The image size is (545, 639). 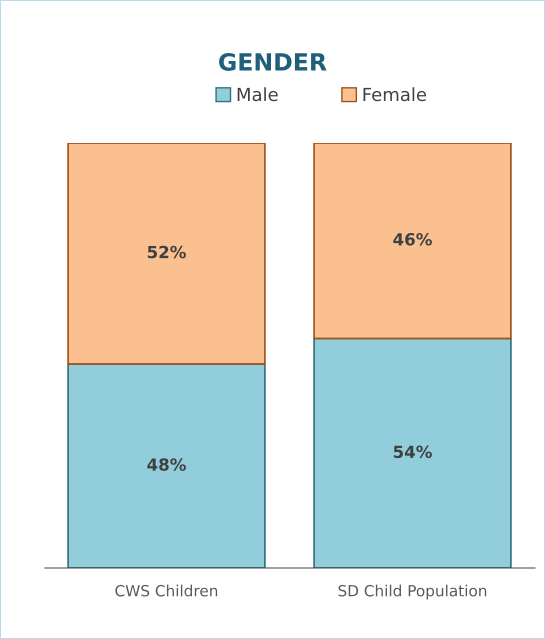 I want to click on data-label: 46%, so click(x=412, y=239).